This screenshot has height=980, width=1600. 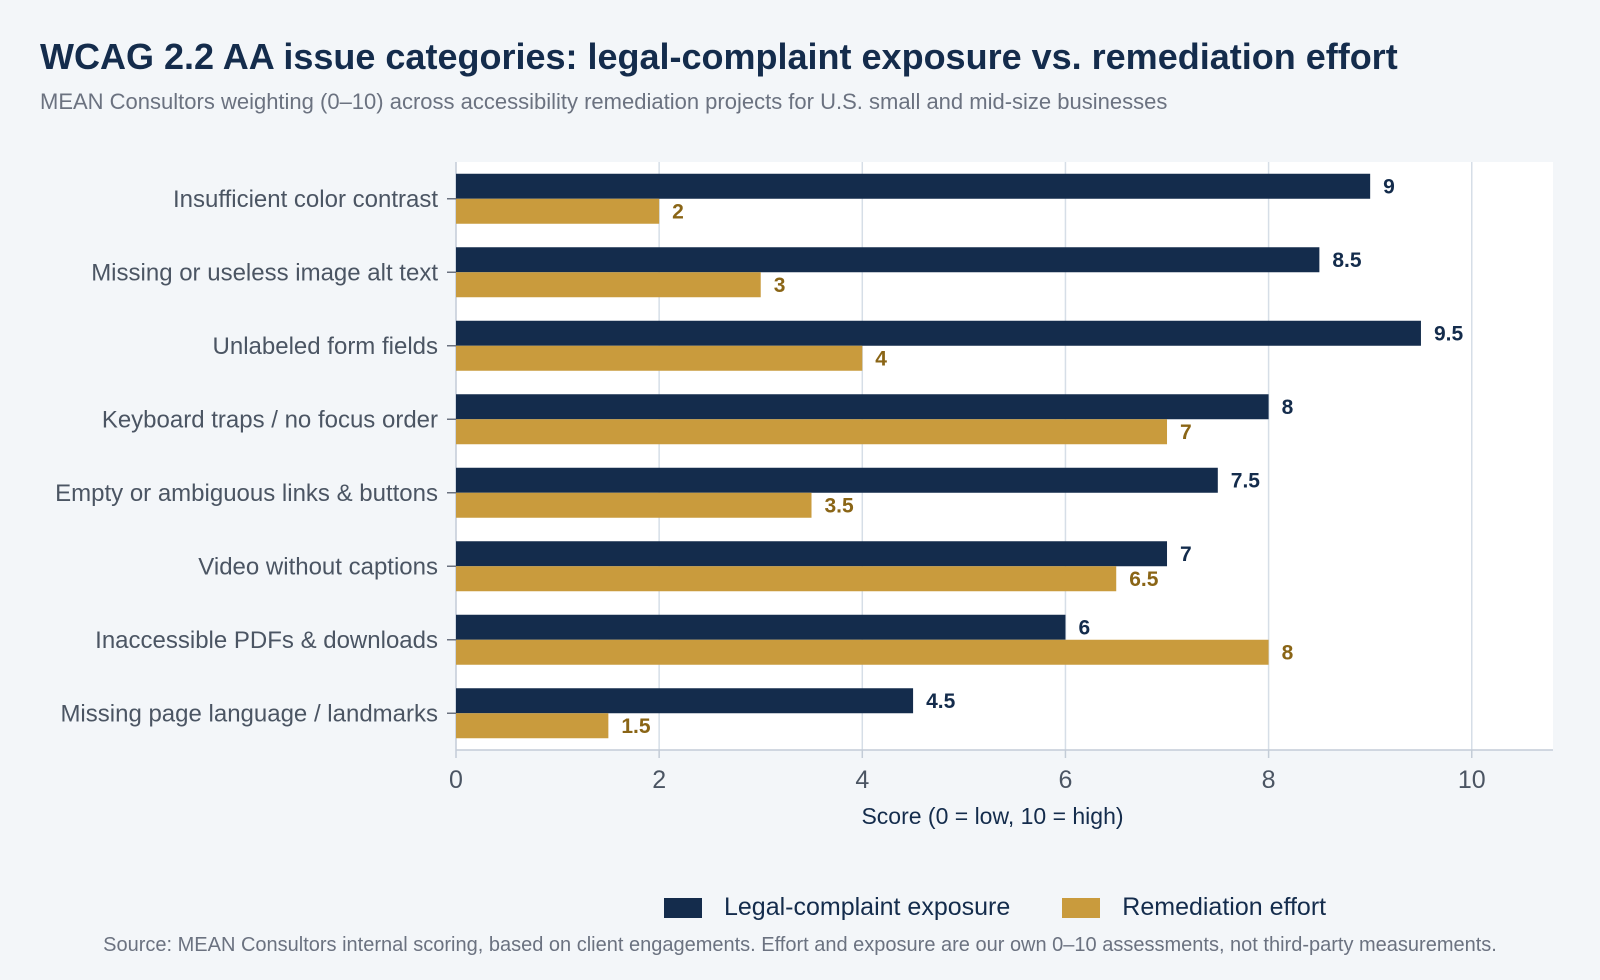 What do you see at coordinates (1288, 407) in the screenshot?
I see `data-label-exposure-3: 8` at bounding box center [1288, 407].